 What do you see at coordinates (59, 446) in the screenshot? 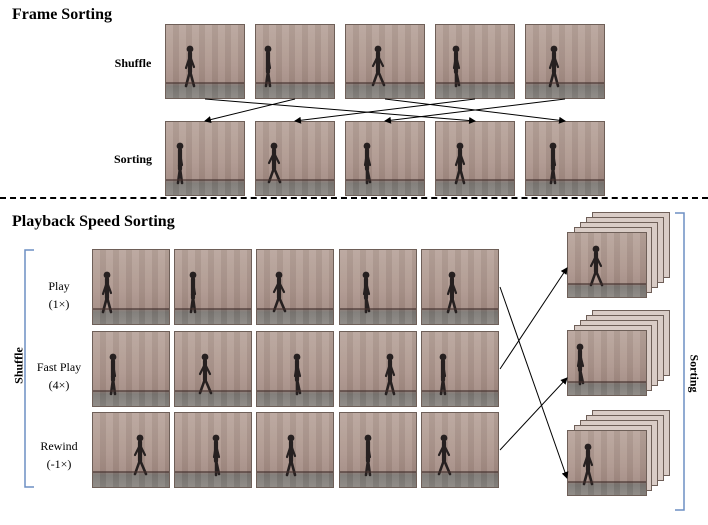
I see `row-label-rewind-name: Rewind` at bounding box center [59, 446].